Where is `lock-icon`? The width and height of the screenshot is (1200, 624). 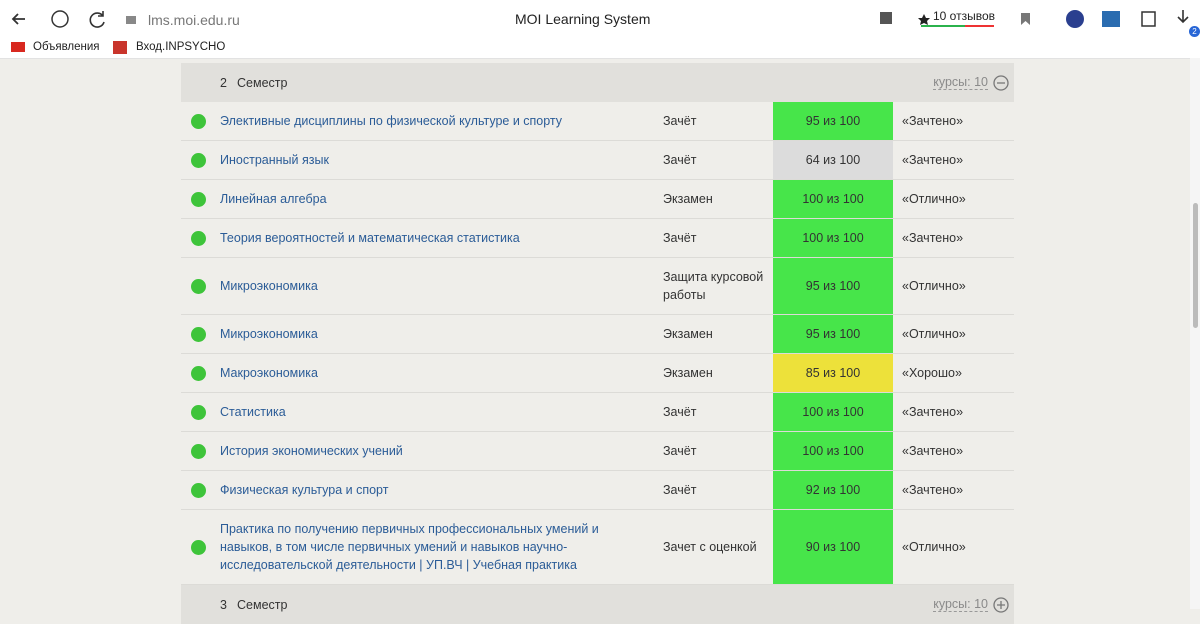 lock-icon is located at coordinates (131, 20).